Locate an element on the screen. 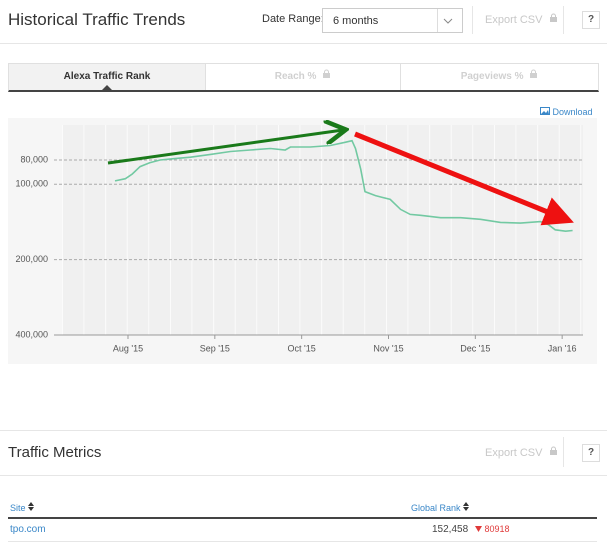  column-header: Global Rank is located at coordinates (440, 507).